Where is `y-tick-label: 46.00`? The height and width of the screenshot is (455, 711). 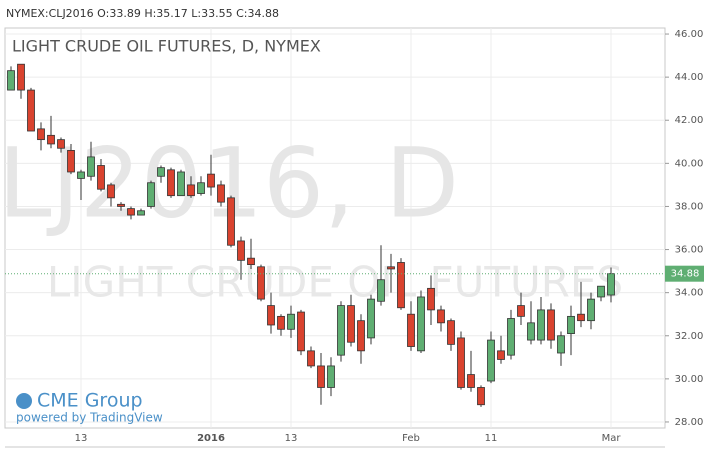 y-tick-label: 46.00 is located at coordinates (689, 34).